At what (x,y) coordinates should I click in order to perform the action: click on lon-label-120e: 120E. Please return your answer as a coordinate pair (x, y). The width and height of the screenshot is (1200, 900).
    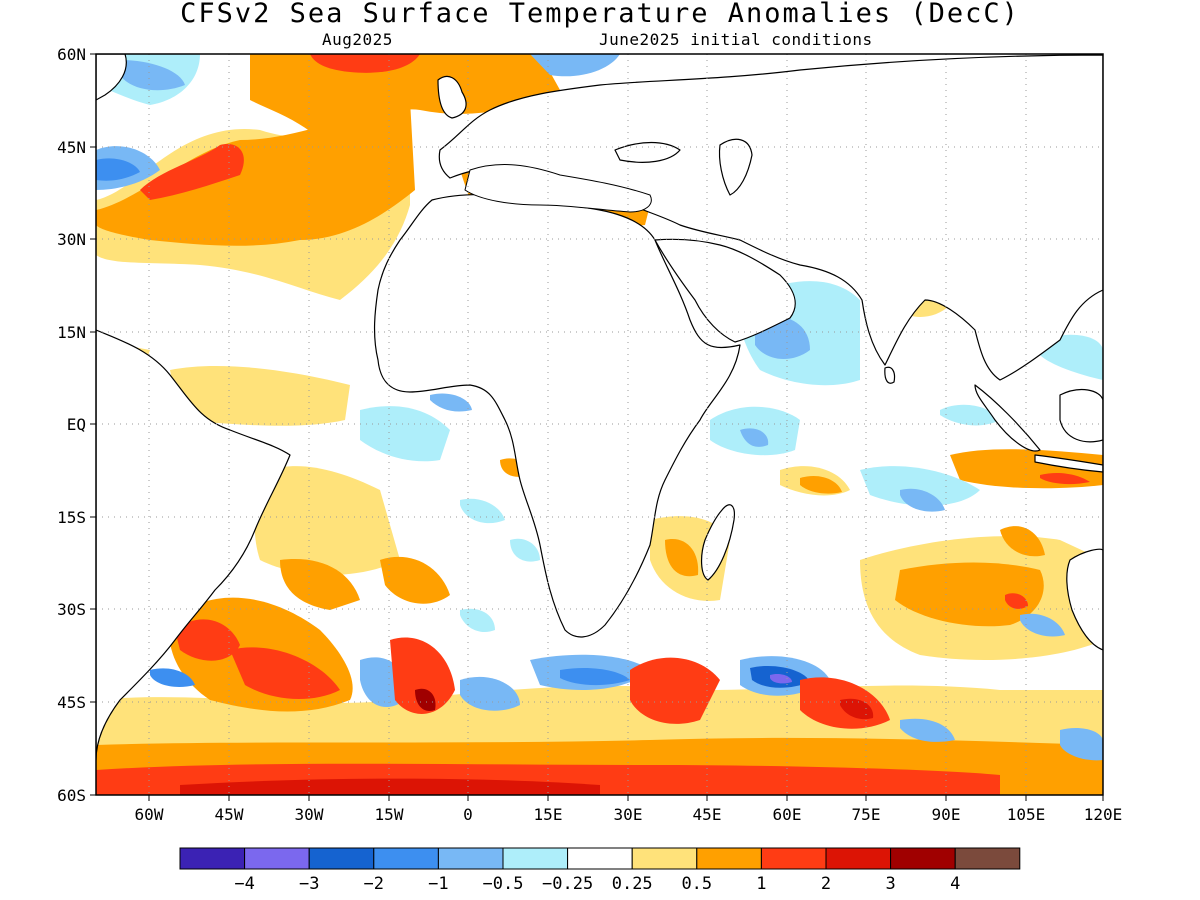
    Looking at the image, I should click on (1103, 814).